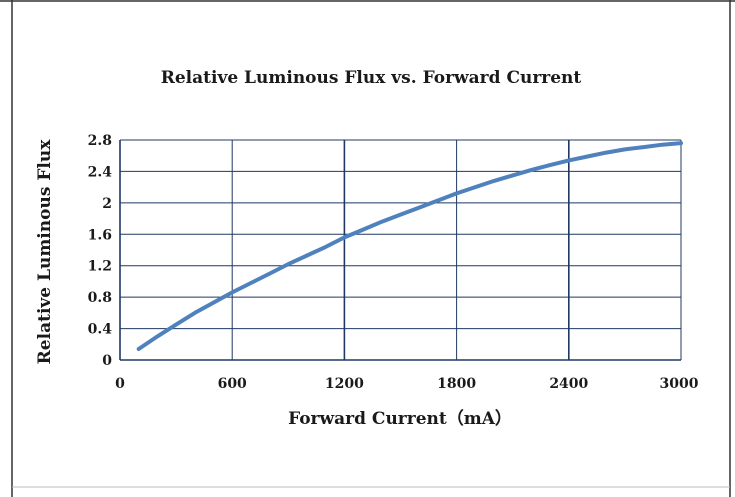  I want to click on x-tick-labels: 0 600 1200 1800 2400 3000, so click(407, 384).